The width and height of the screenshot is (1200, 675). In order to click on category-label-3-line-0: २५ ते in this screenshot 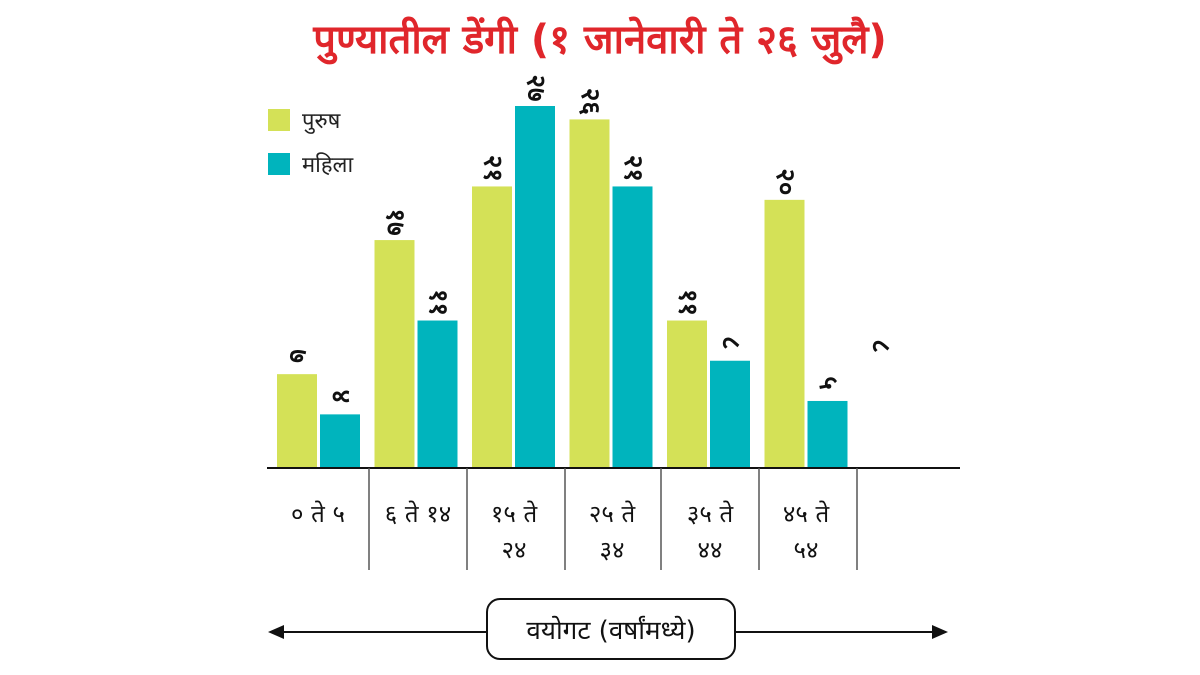, I will do `click(613, 514)`.